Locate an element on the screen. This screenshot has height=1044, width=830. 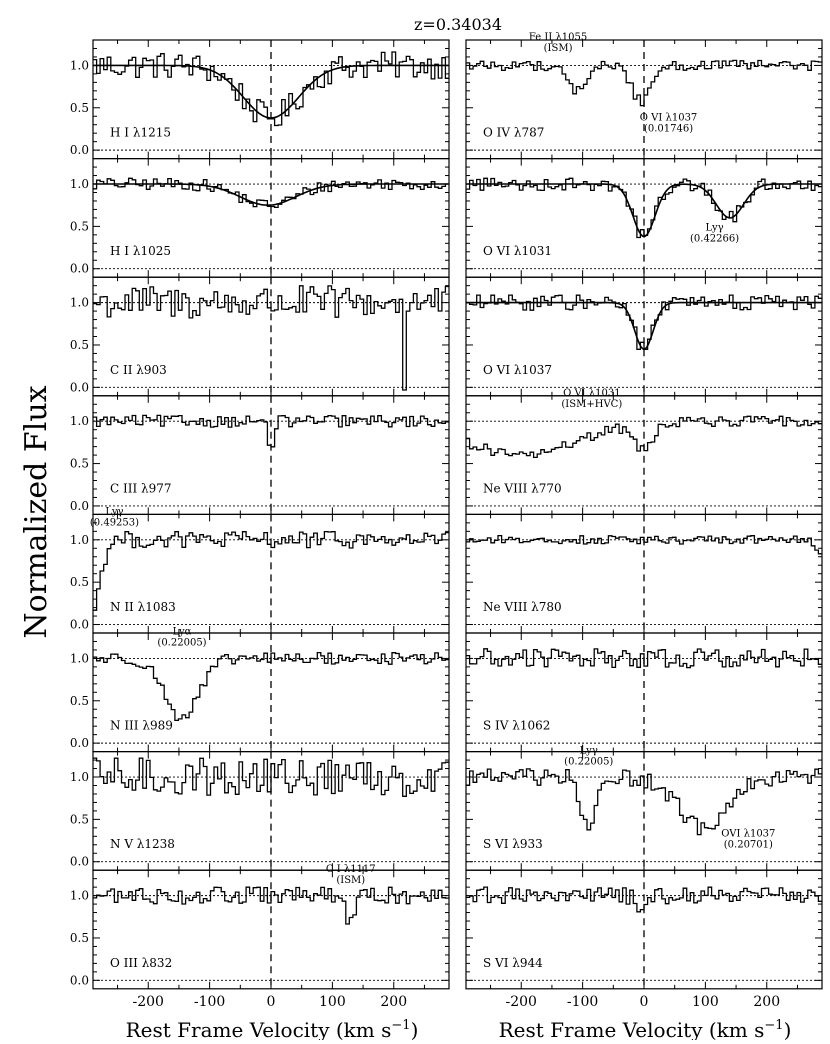
x-axis-label-left: Rest Frame Velocity (km s−1) is located at coordinates (272, 1029).